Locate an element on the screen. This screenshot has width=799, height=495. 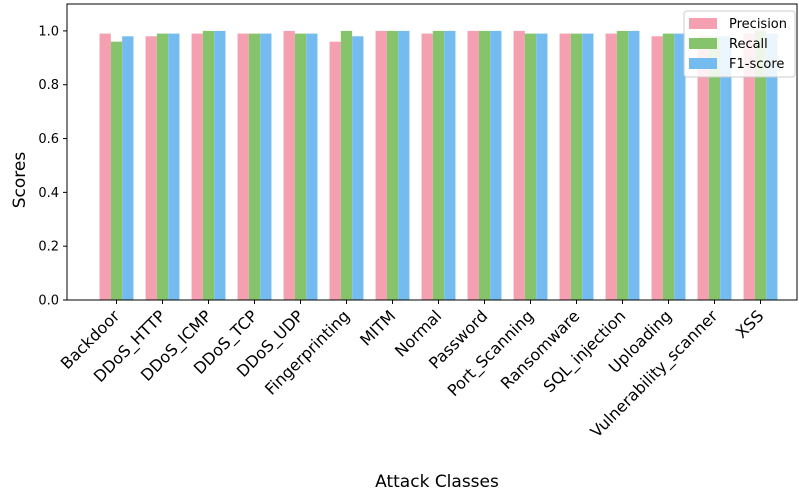
y-tick-label: 0.6 is located at coordinates (48, 139).